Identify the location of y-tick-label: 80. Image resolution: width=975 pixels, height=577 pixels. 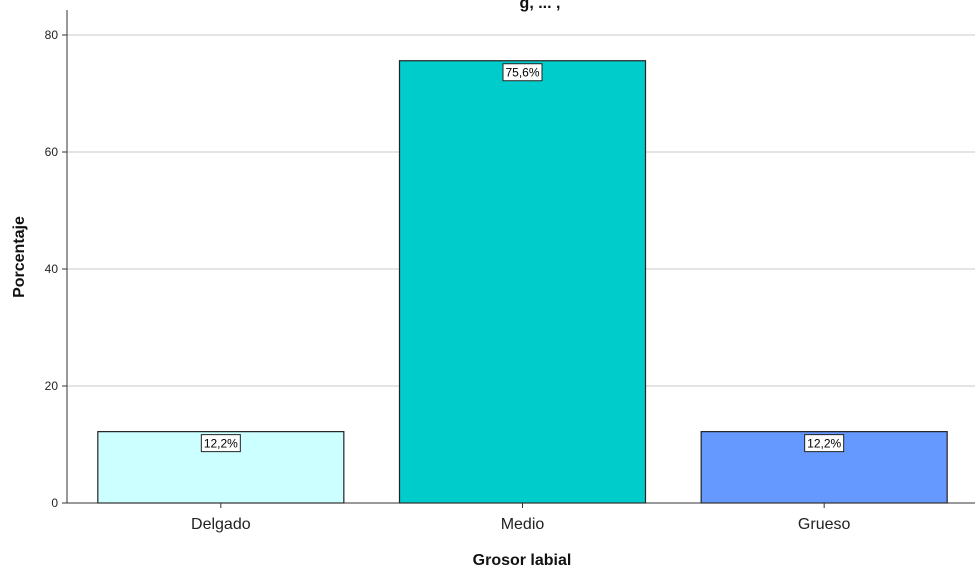
(52, 35).